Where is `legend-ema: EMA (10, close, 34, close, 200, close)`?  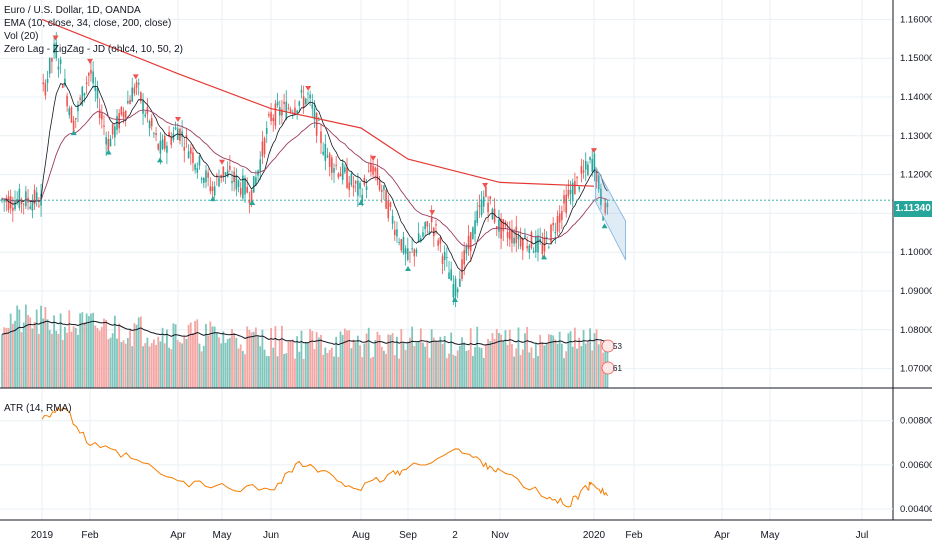
legend-ema: EMA (10, close, 34, close, 200, close) is located at coordinates (88, 23).